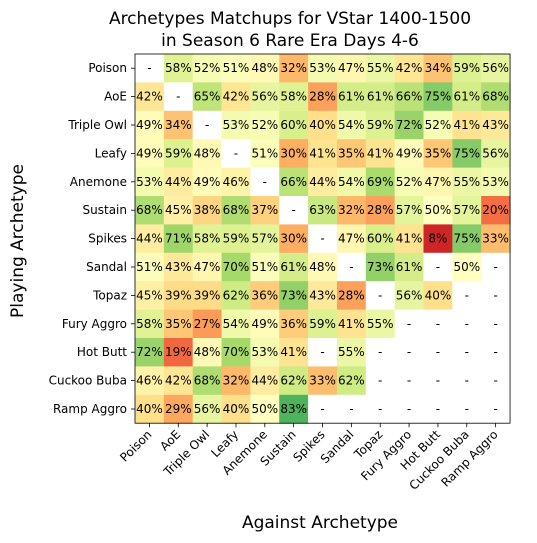  I want to click on y-tick-label: Poison, so click(107, 68).